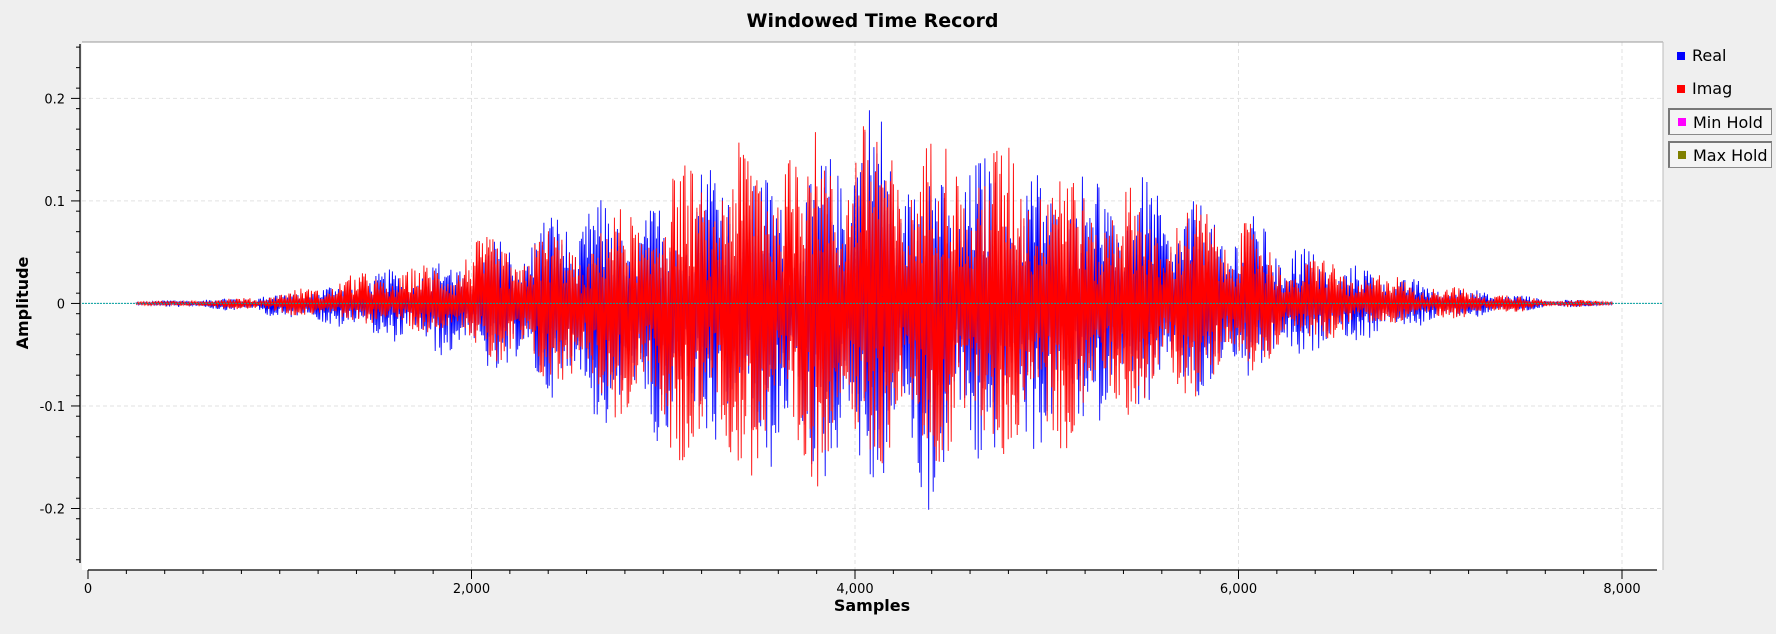 This screenshot has width=1776, height=634. What do you see at coordinates (1681, 55) in the screenshot?
I see `legend-swatch-real` at bounding box center [1681, 55].